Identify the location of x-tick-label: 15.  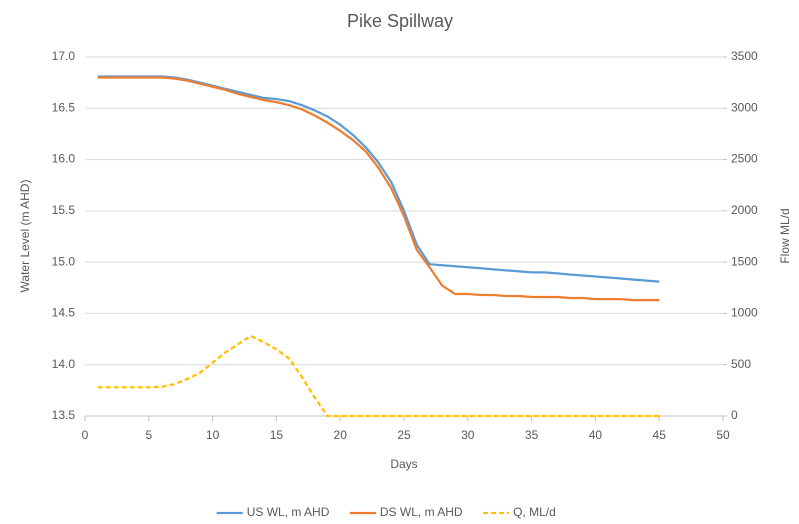
(277, 435).